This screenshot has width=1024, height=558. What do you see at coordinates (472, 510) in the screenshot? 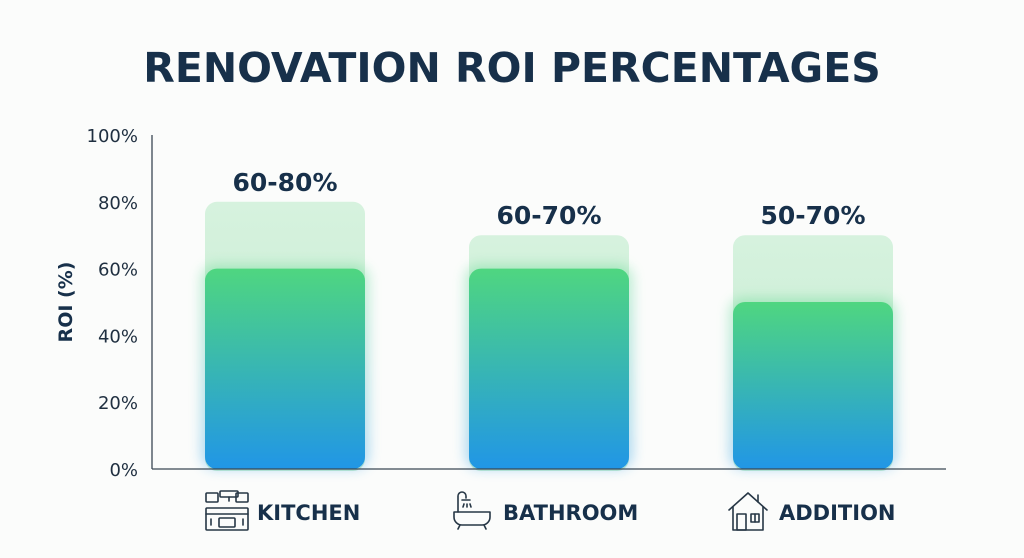
I see `bathroom-icon` at bounding box center [472, 510].